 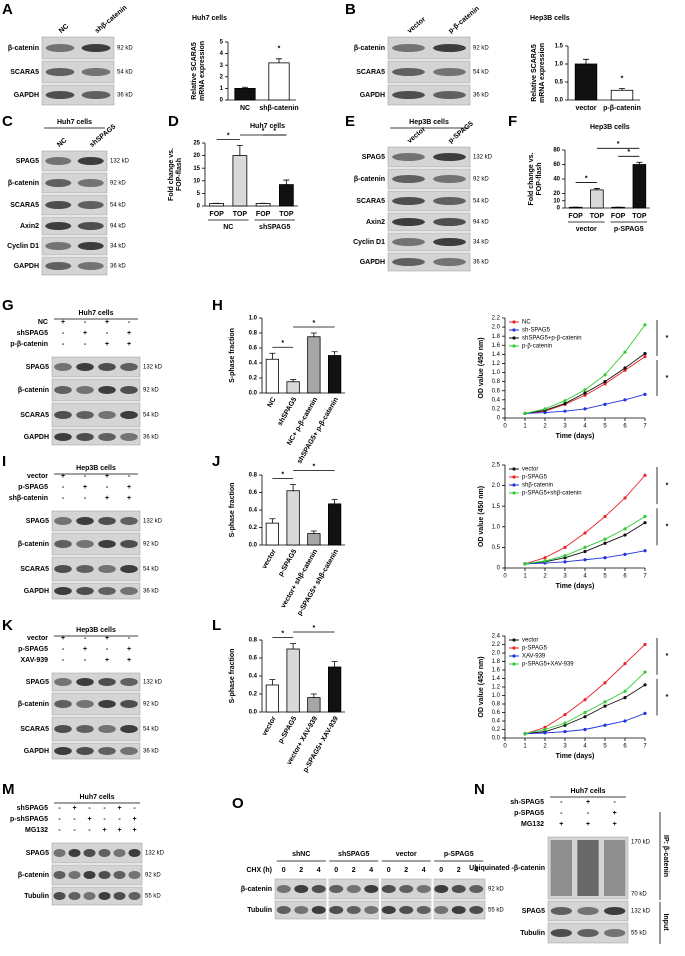 What do you see at coordinates (96, 630) in the screenshot?
I see `cell-label: Hep3B cells` at bounding box center [96, 630].